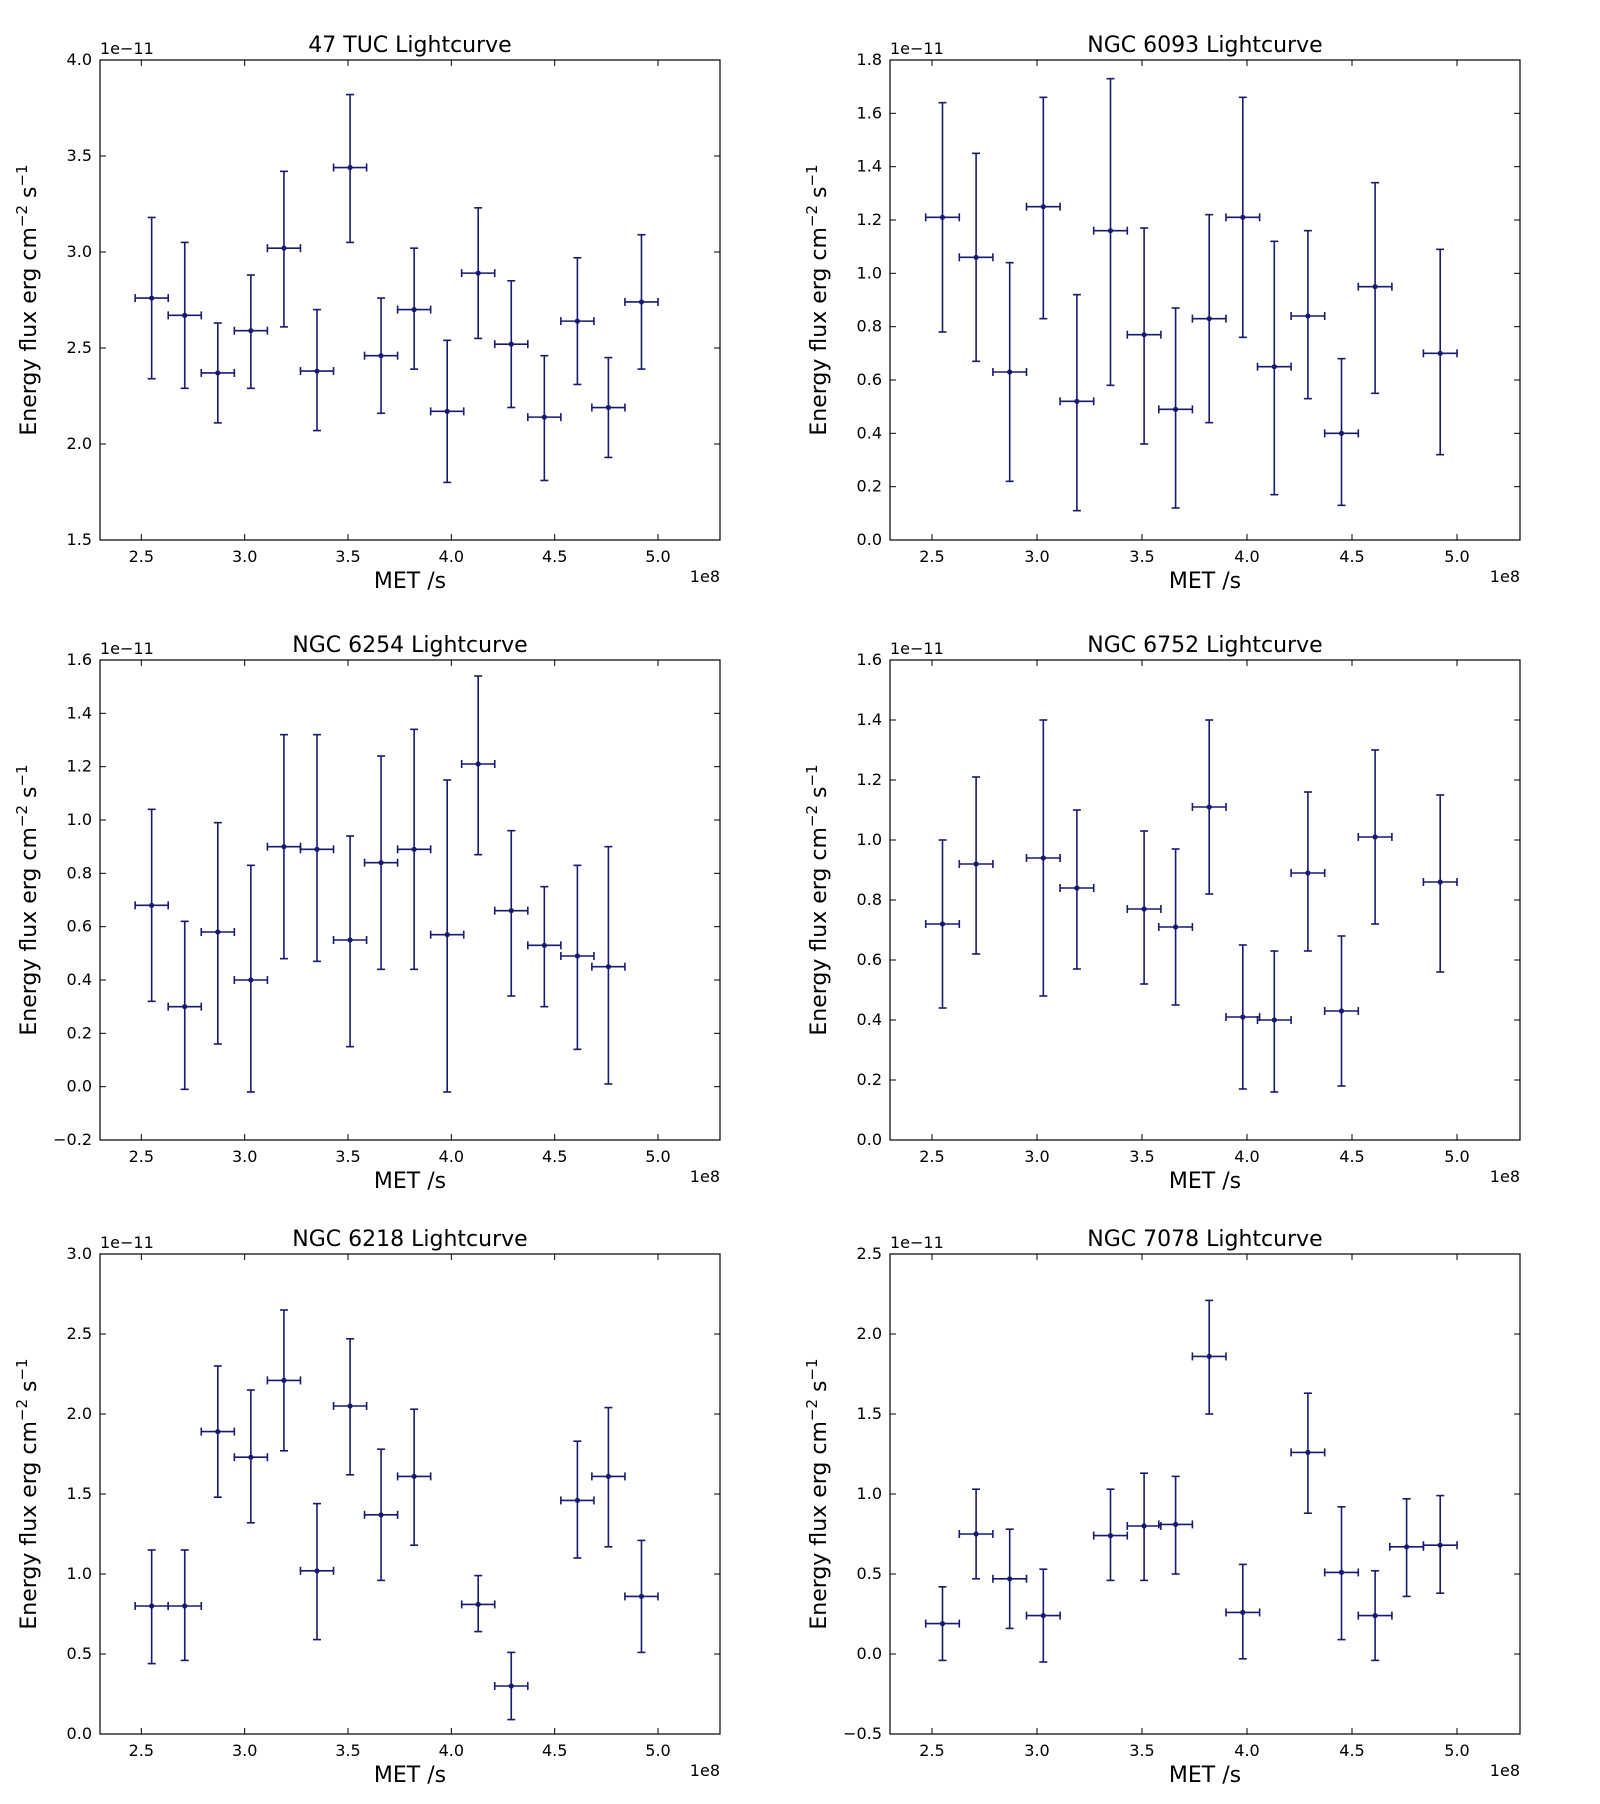  What do you see at coordinates (554, 556) in the screenshot?
I see `x-tick-label: 4.5` at bounding box center [554, 556].